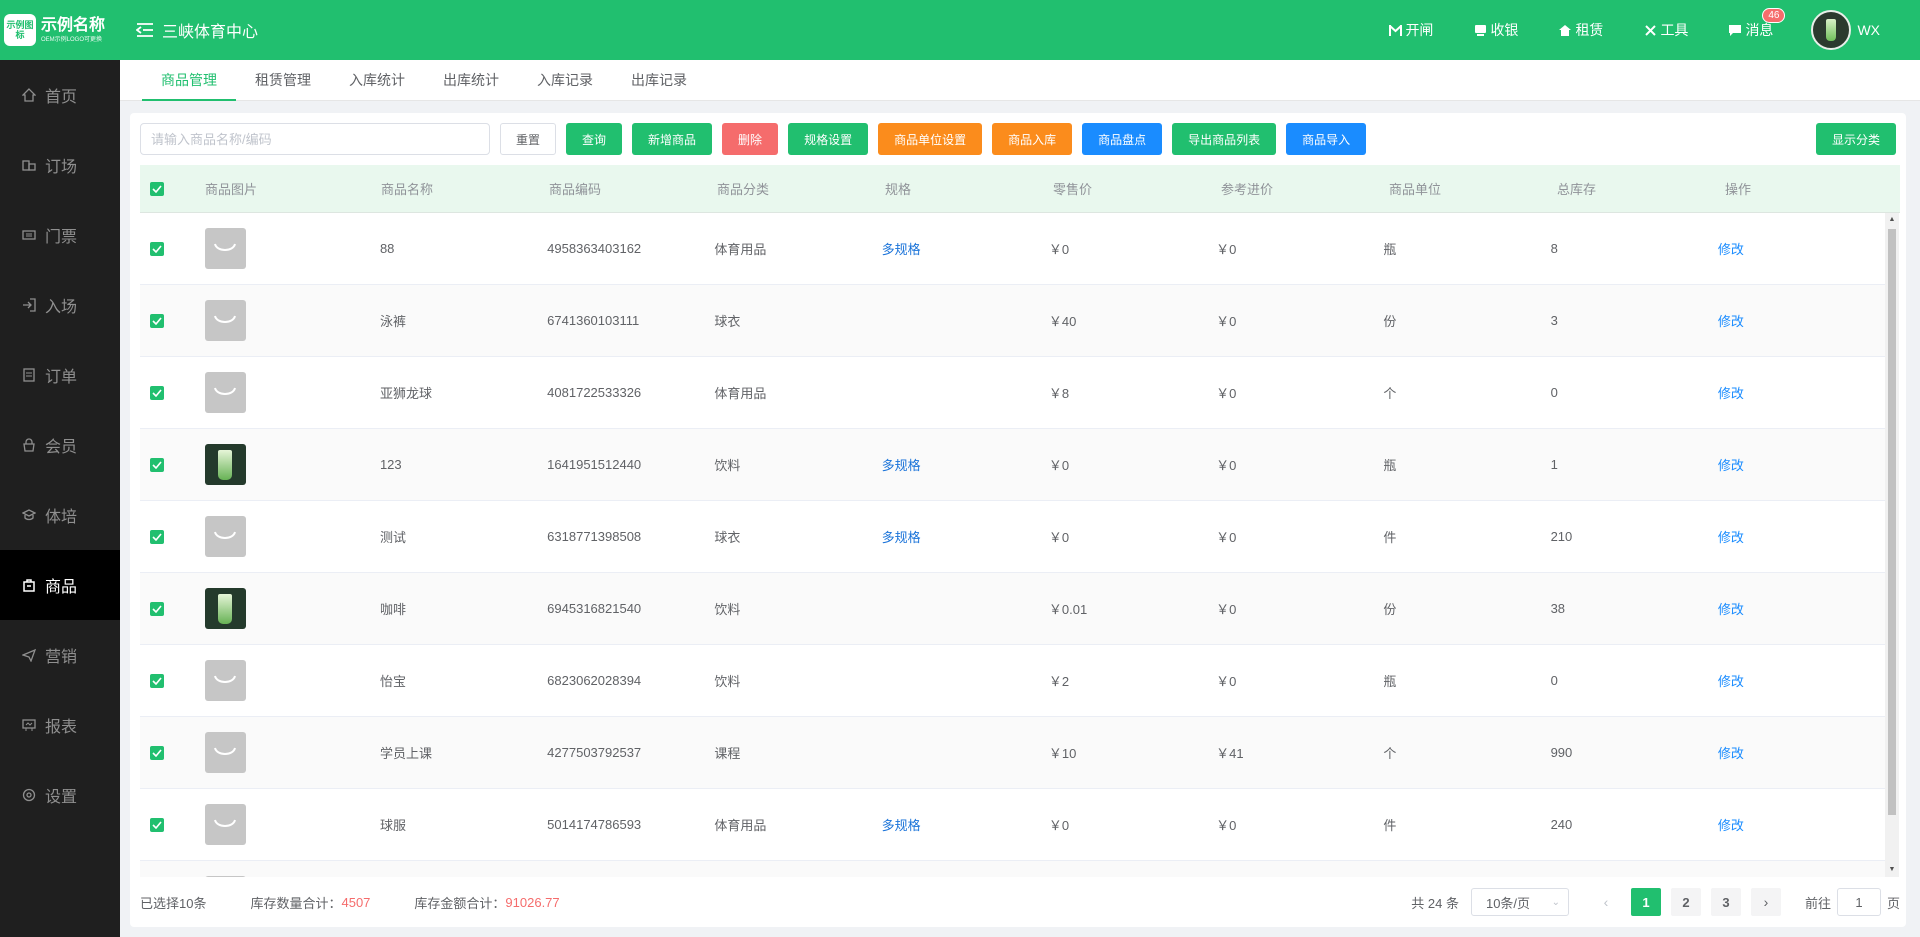  I want to click on cell-code: 4277503792537, so click(594, 752).